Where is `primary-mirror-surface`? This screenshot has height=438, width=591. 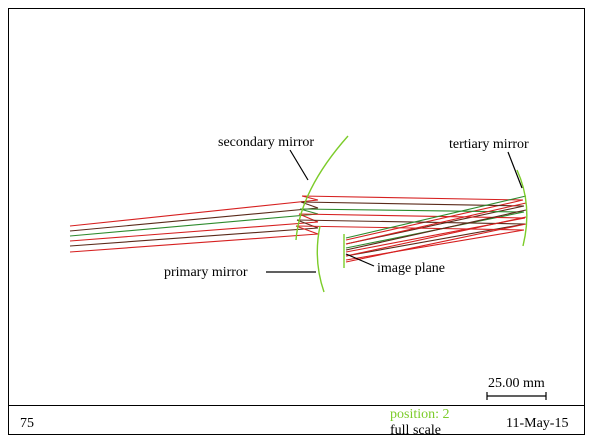
primary-mirror-surface is located at coordinates (320, 259).